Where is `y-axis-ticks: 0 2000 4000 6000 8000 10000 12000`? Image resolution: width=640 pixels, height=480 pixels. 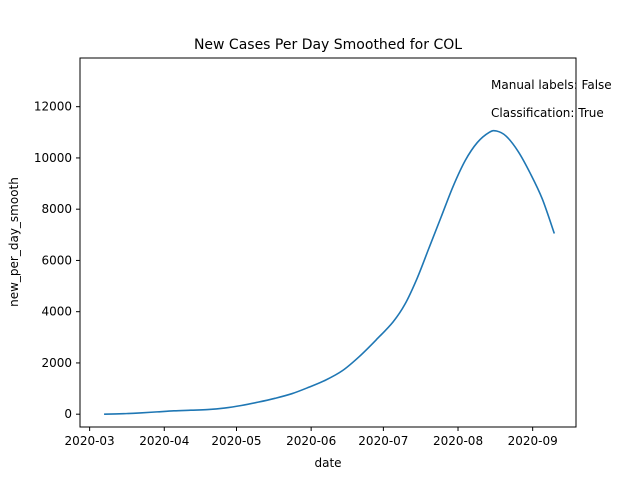
y-axis-ticks: 0 2000 4000 6000 8000 10000 12000 is located at coordinates (57, 260).